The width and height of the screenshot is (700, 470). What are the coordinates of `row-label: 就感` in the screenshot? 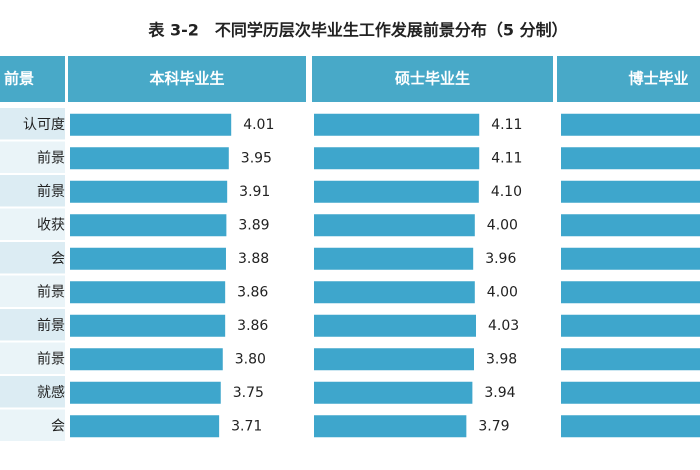 It's located at (51, 392).